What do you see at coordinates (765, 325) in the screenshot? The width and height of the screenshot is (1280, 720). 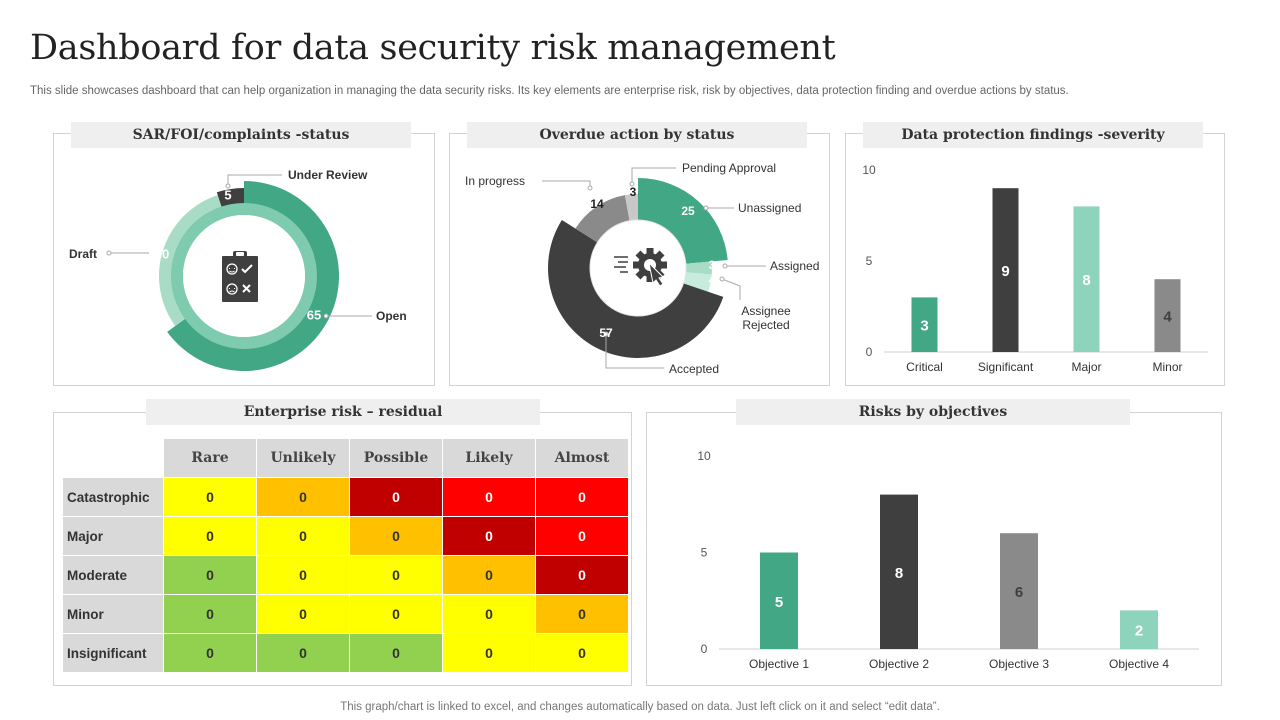 I see `overdue-label-assignee-rejected-2: Rejected` at bounding box center [765, 325].